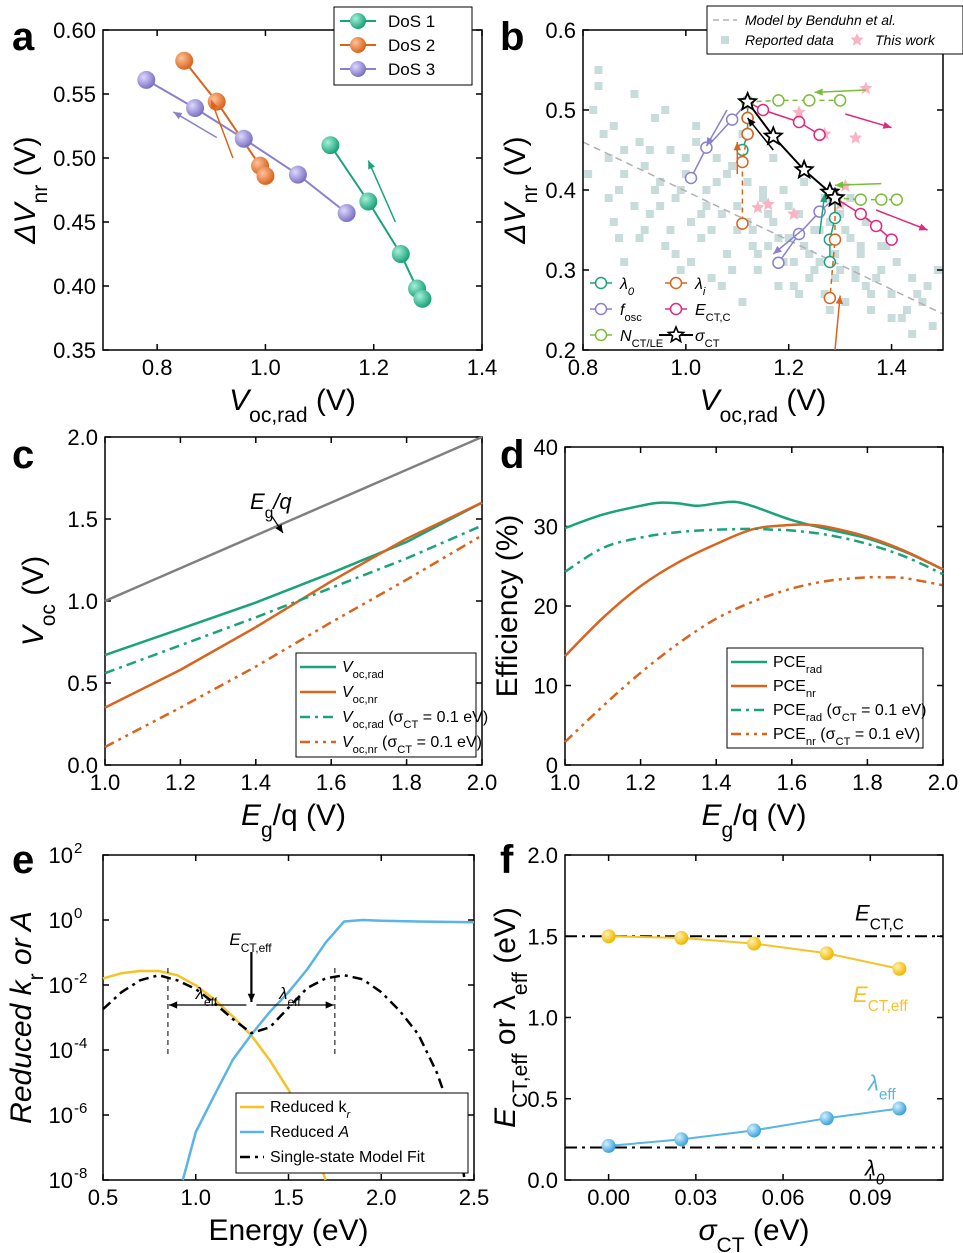 Image resolution: width=963 pixels, height=1253 pixels. What do you see at coordinates (542, 1018) in the screenshot?
I see `y-tick-label: 1.0` at bounding box center [542, 1018].